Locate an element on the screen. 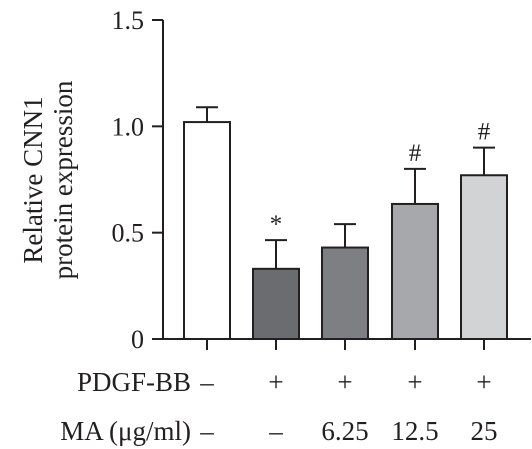  condition-label: PDGF-BB is located at coordinates (134, 382).